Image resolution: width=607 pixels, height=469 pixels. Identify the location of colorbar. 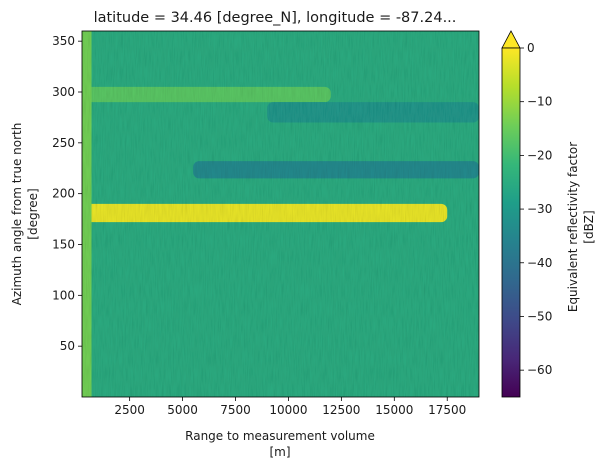
(511, 214).